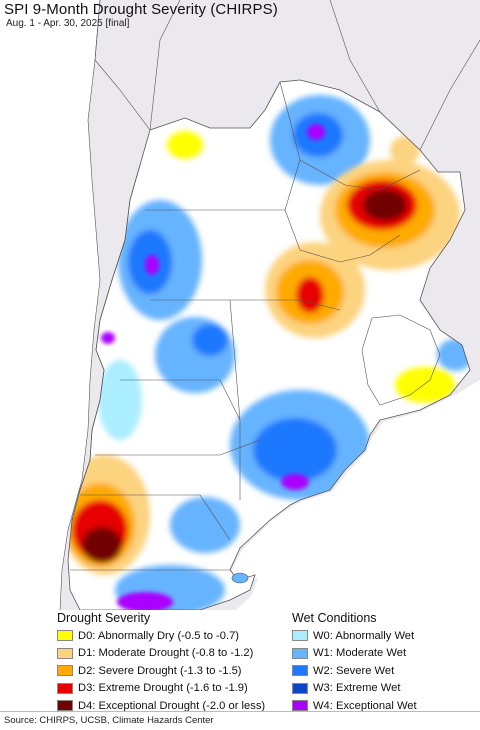 Image resolution: width=480 pixels, height=730 pixels. Describe the element at coordinates (65, 671) in the screenshot. I see `swatch-d2` at that location.